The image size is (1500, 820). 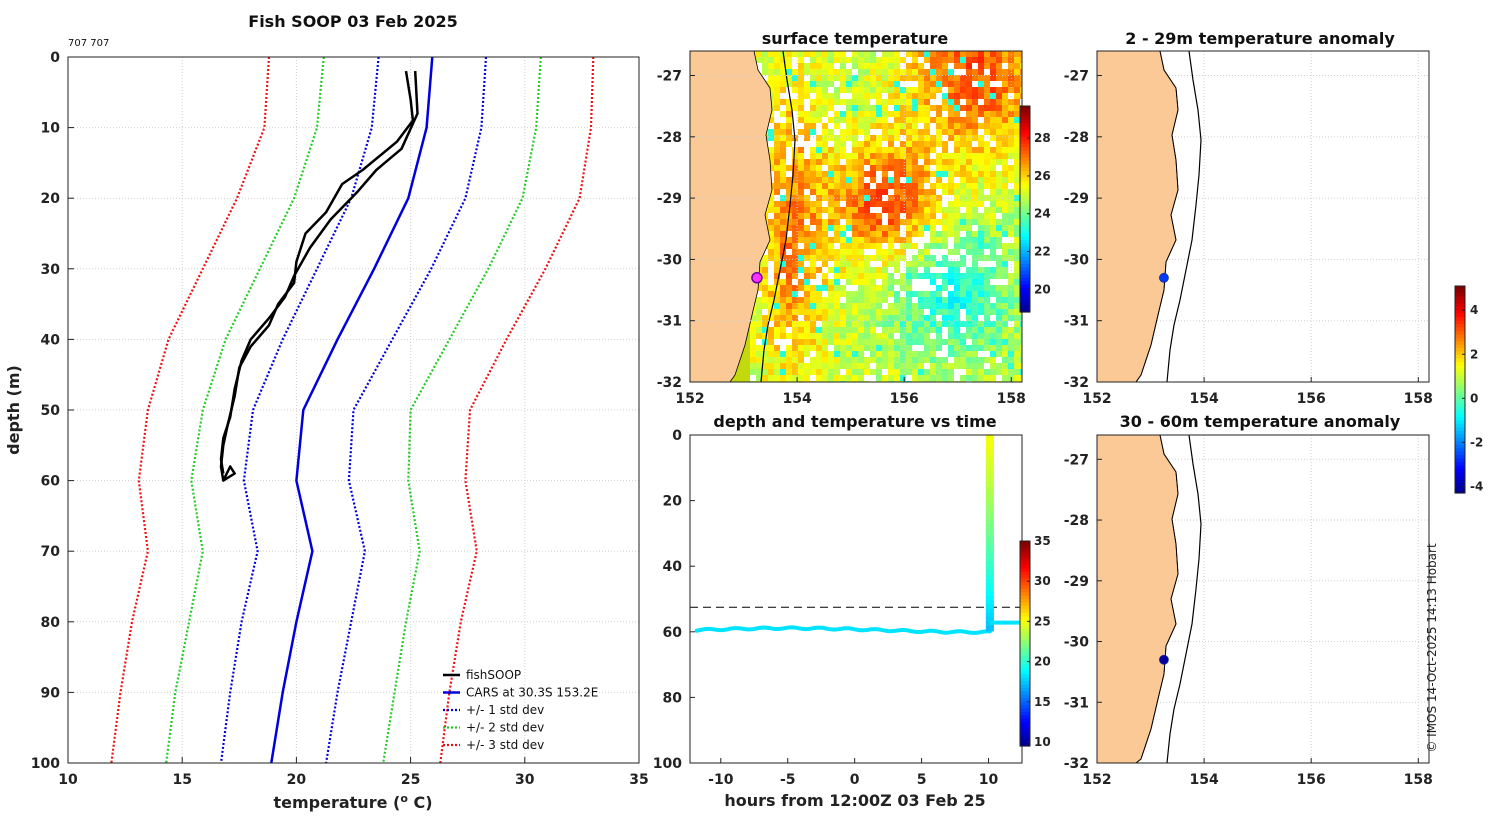 I want to click on profile-ytick-label: 90, so click(x=51, y=693).